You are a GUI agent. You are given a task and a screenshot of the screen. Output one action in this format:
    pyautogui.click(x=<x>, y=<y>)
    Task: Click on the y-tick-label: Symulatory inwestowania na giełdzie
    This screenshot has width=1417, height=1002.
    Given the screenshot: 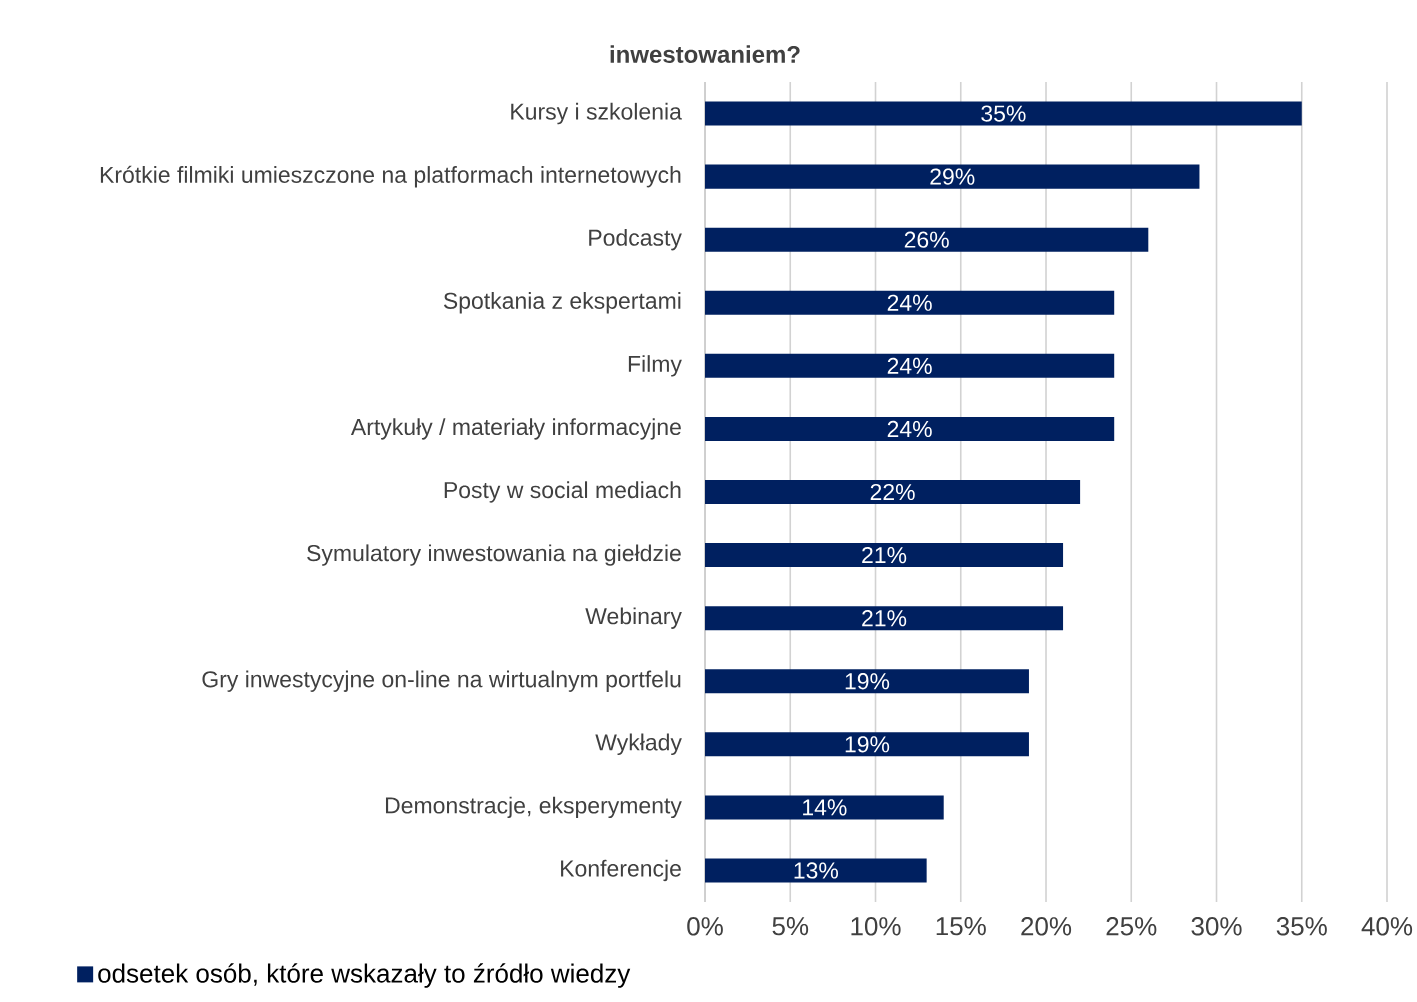 What is the action you would take?
    pyautogui.click(x=494, y=555)
    